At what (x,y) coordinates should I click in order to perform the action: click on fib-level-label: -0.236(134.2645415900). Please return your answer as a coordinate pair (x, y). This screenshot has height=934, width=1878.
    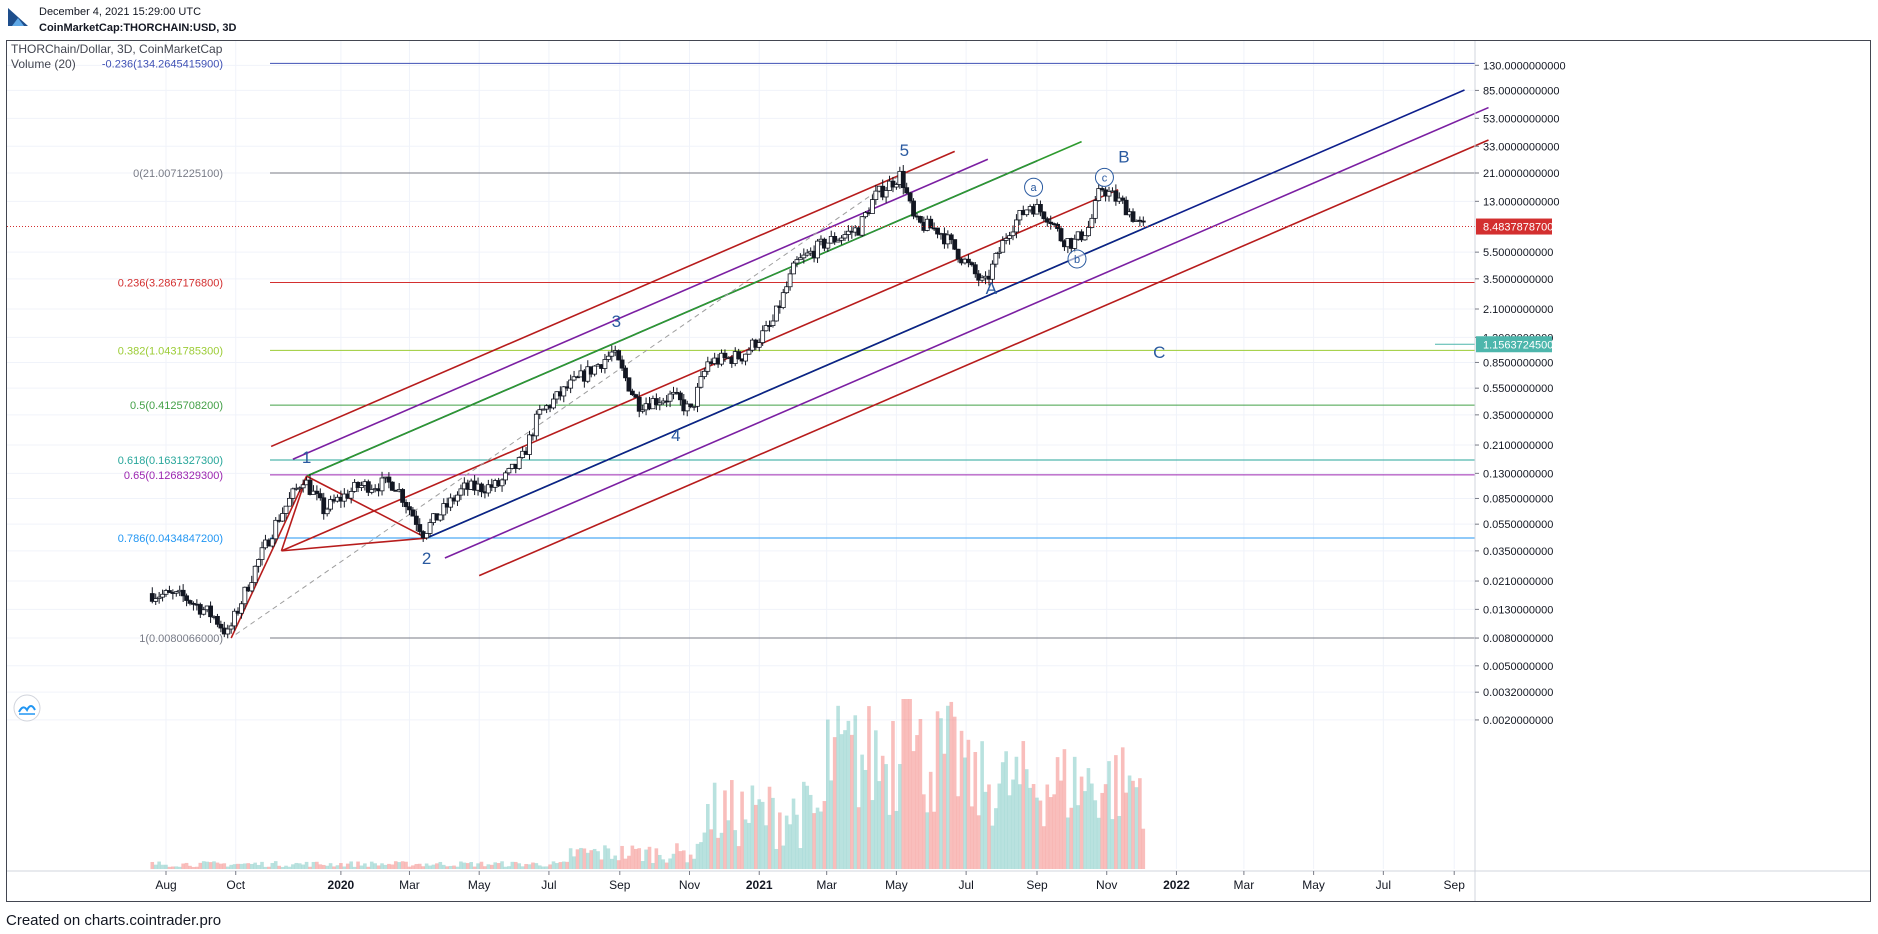
    Looking at the image, I should click on (162, 64).